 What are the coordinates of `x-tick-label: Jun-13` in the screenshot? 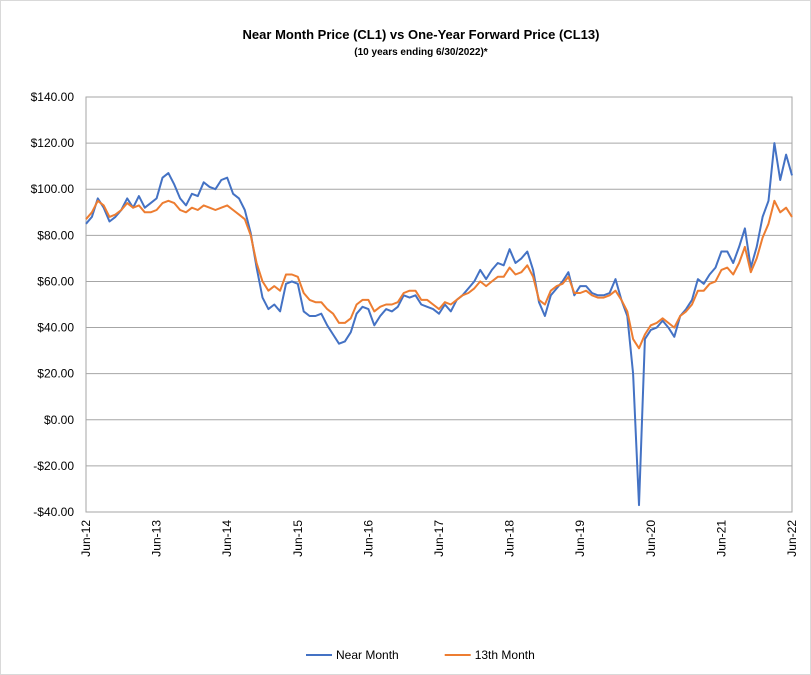 It's located at (157, 538).